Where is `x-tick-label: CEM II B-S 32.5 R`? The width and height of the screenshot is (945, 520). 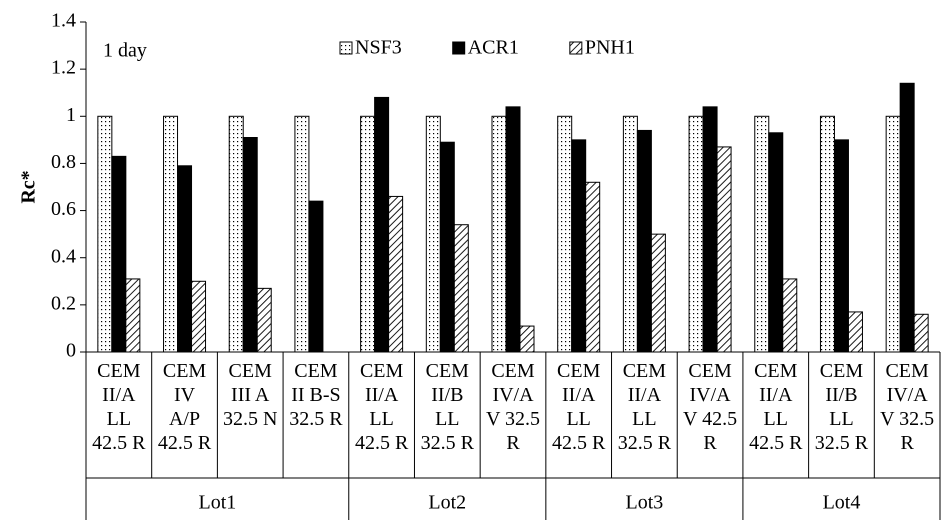 x-tick-label: CEM II B-S 32.5 R is located at coordinates (316, 395).